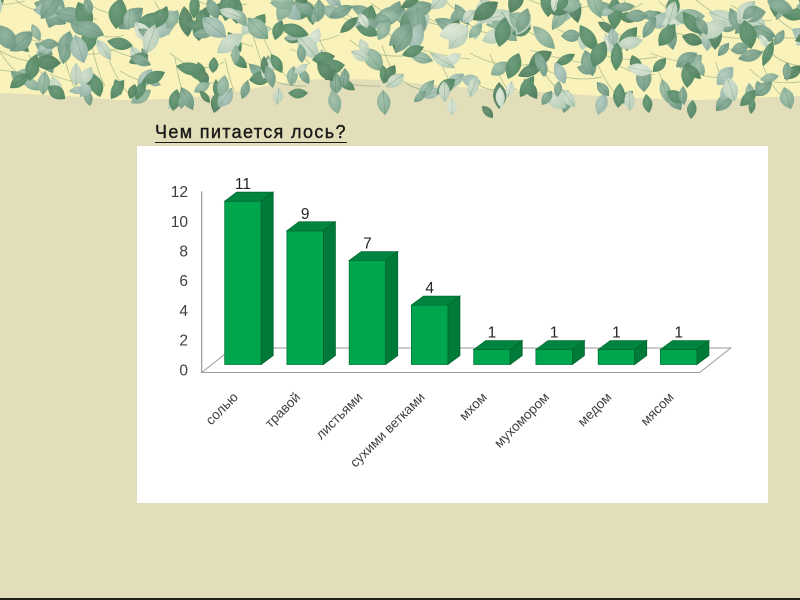 The width and height of the screenshot is (800, 600). Describe the element at coordinates (183, 341) in the screenshot. I see `svg-text: 2` at that location.